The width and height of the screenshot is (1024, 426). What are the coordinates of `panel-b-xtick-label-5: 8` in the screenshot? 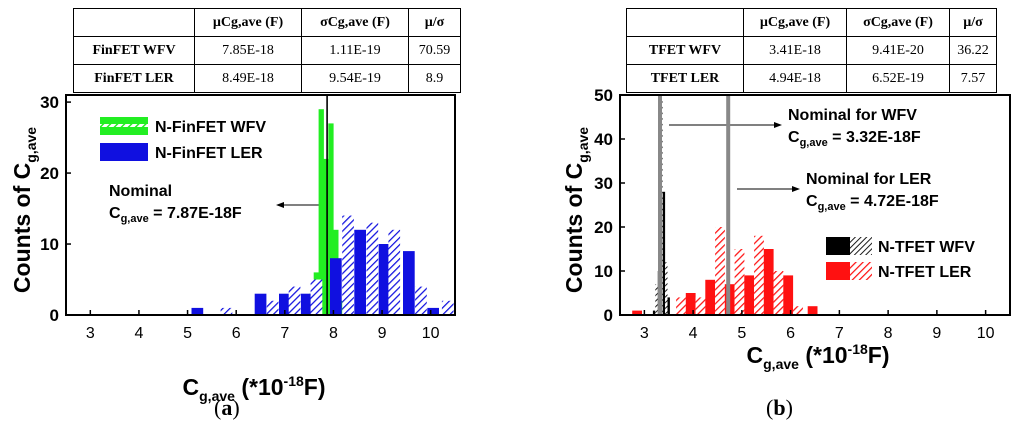 It's located at (888, 333).